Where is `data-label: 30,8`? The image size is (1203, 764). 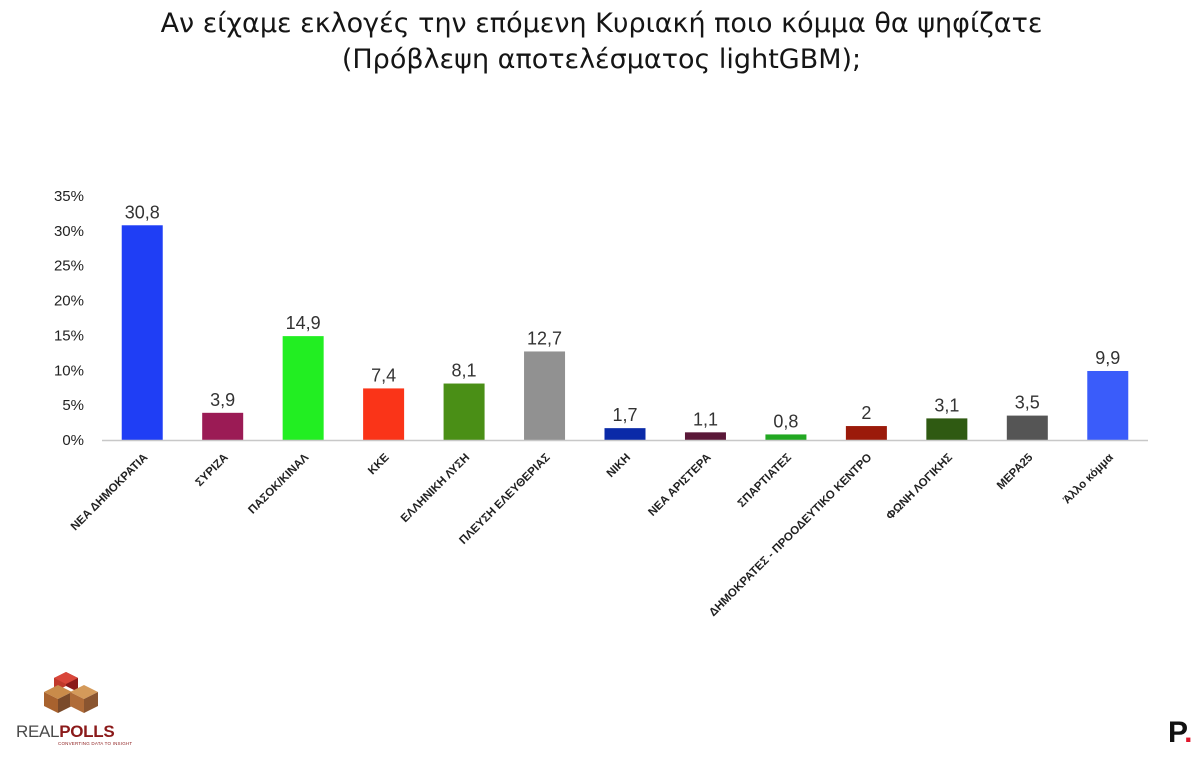 data-label: 30,8 is located at coordinates (142, 212).